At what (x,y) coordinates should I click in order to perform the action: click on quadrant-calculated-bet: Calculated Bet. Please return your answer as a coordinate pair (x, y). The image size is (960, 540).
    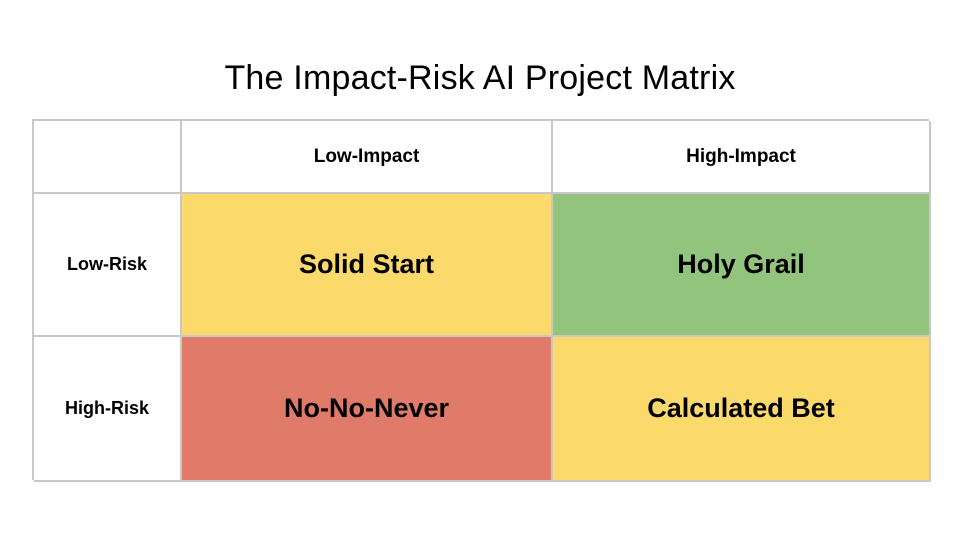
    Looking at the image, I should click on (742, 409).